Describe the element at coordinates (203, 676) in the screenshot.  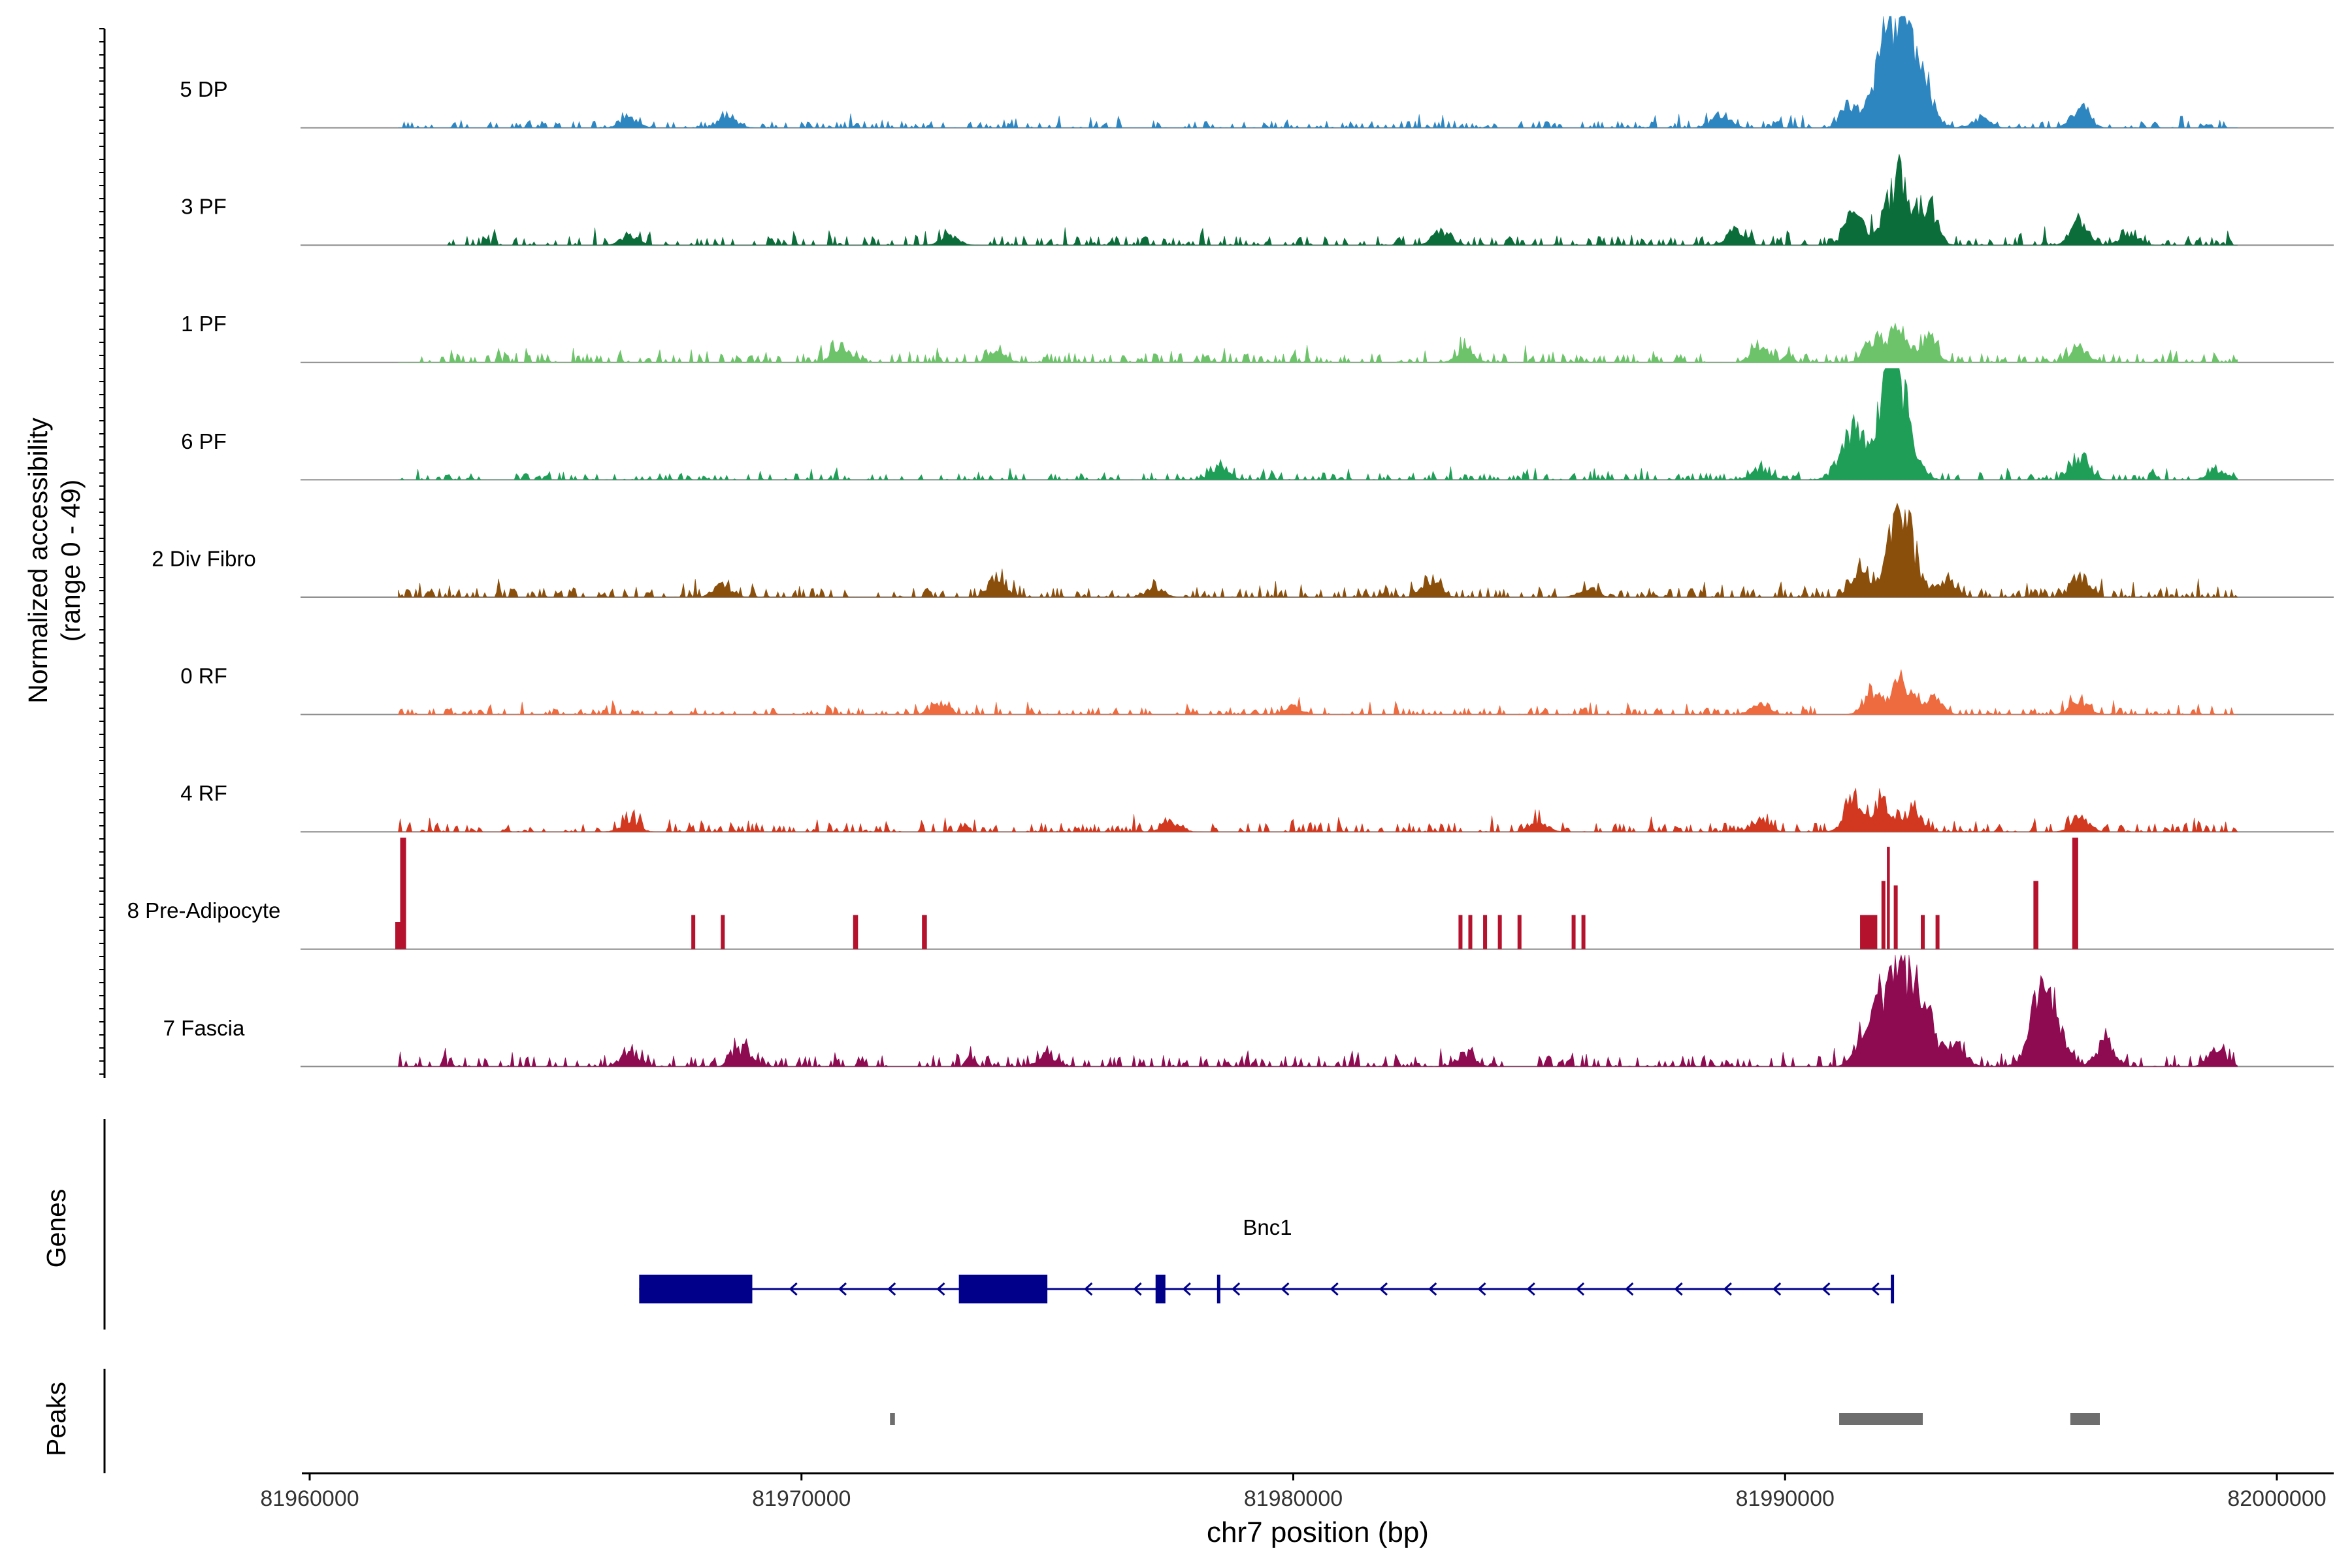
I see `track-label: 0 RF` at that location.